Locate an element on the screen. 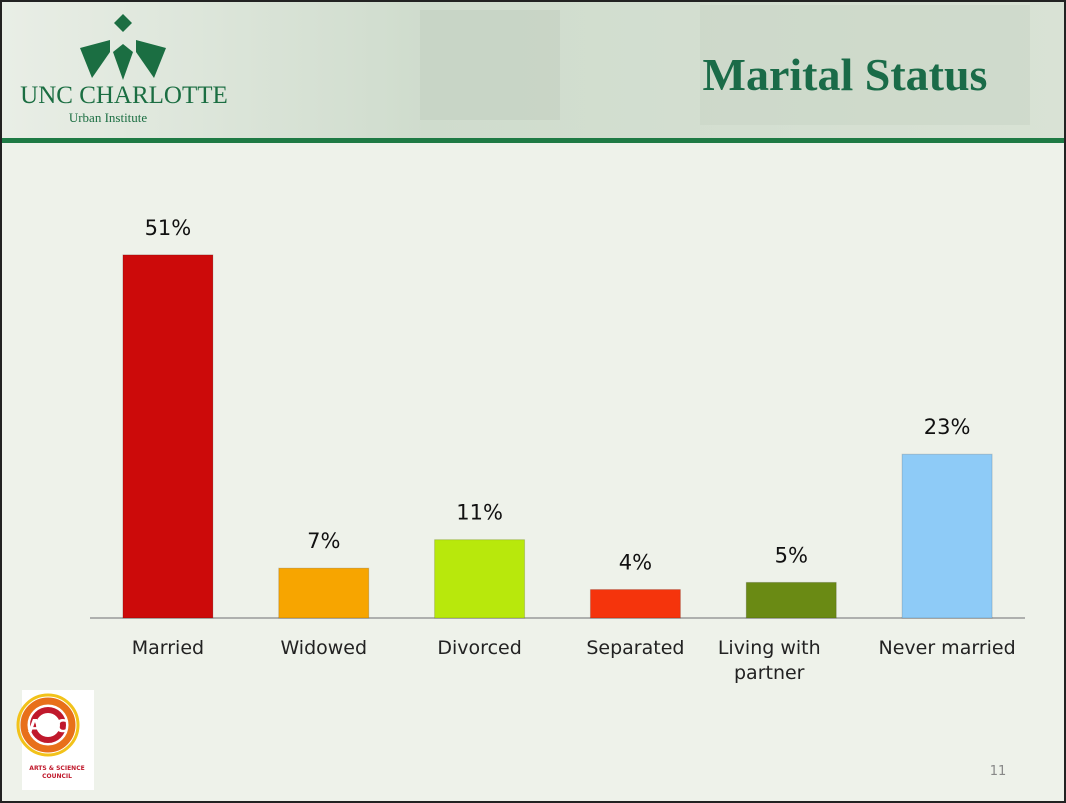  unc-emblem is located at coordinates (123, 47).